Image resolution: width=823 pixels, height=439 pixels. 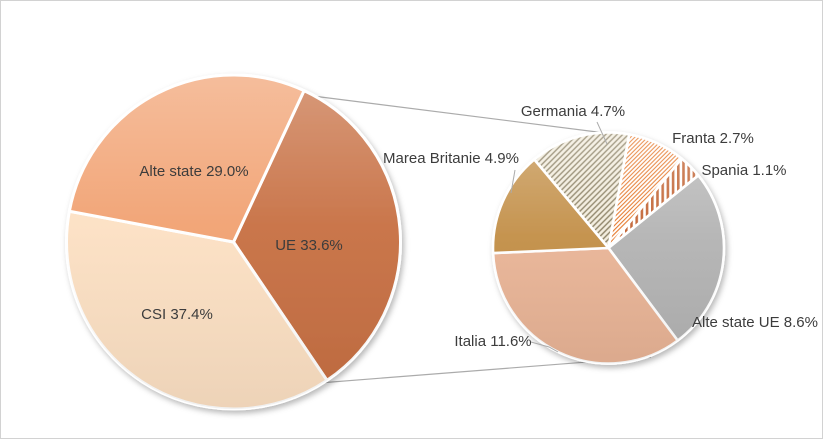 What do you see at coordinates (573, 111) in the screenshot?
I see `data-label-germania: Germania 4.7%` at bounding box center [573, 111].